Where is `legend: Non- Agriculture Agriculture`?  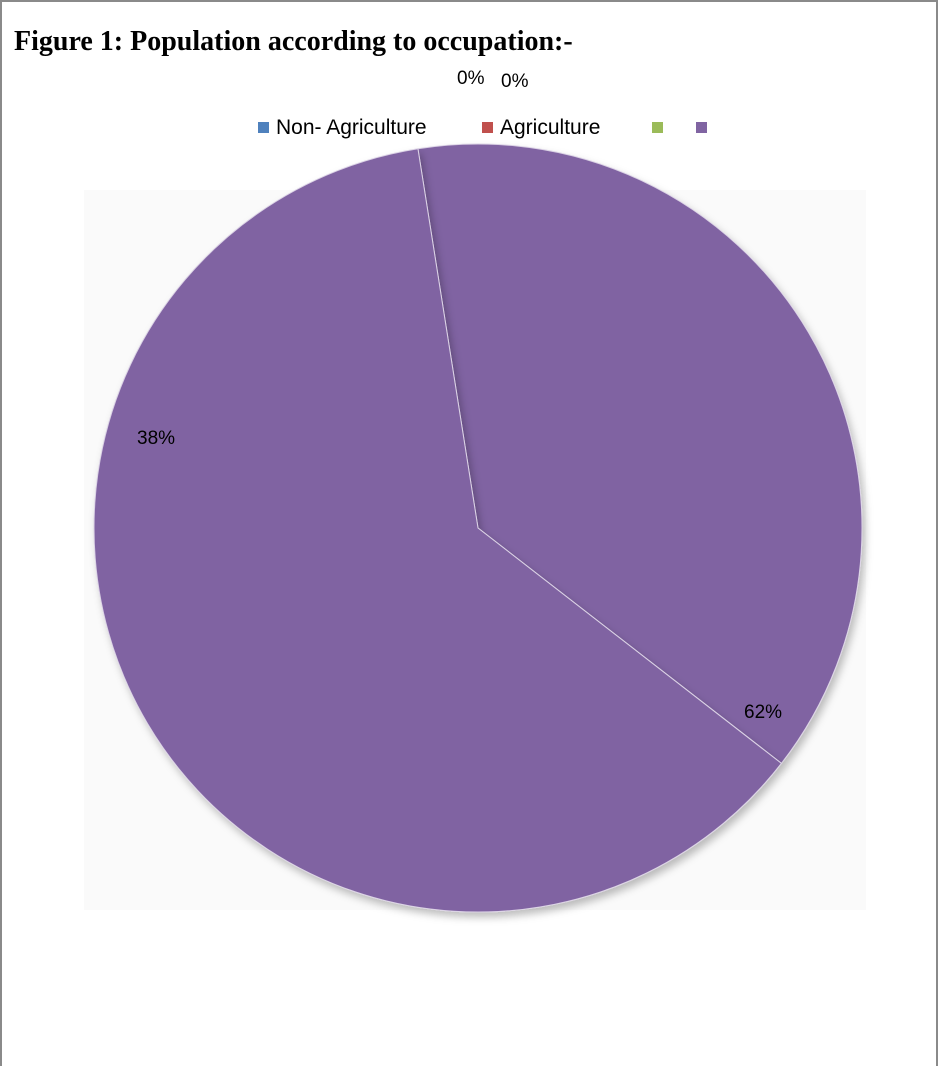 legend: Non- Agriculture Agriculture is located at coordinates (482, 127).